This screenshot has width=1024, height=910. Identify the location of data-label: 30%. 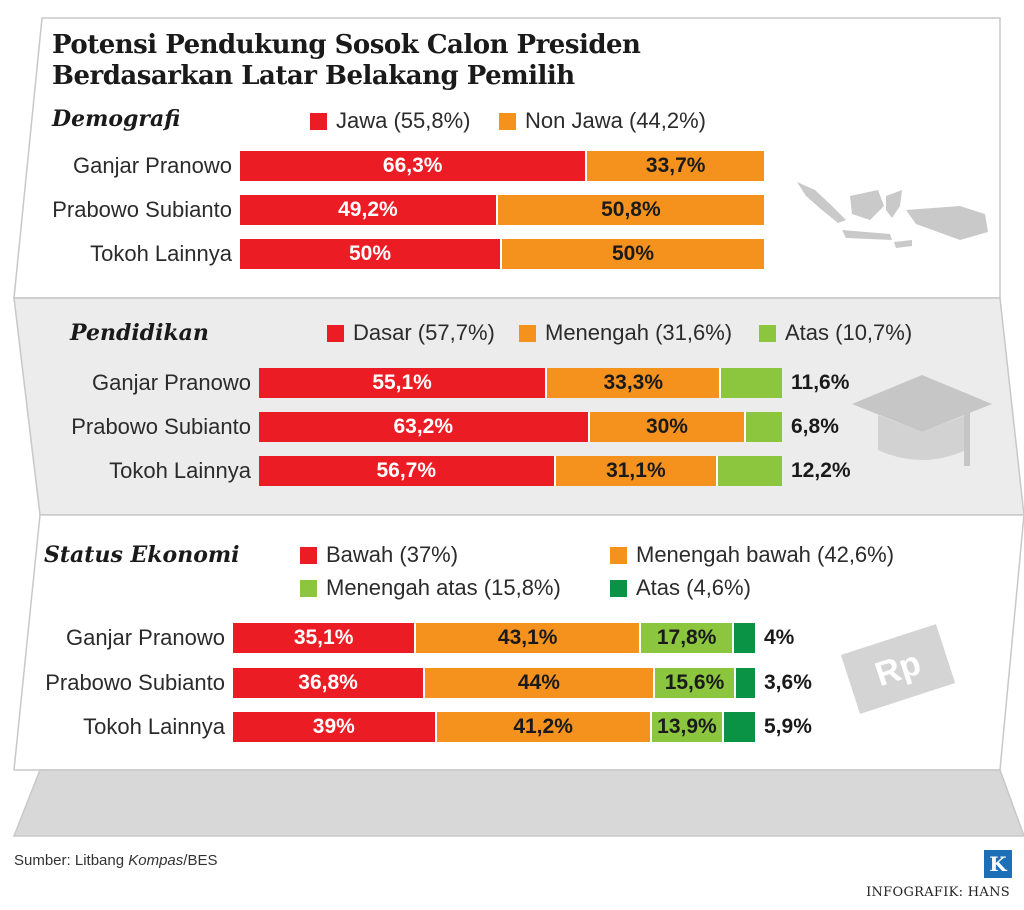
(666, 426).